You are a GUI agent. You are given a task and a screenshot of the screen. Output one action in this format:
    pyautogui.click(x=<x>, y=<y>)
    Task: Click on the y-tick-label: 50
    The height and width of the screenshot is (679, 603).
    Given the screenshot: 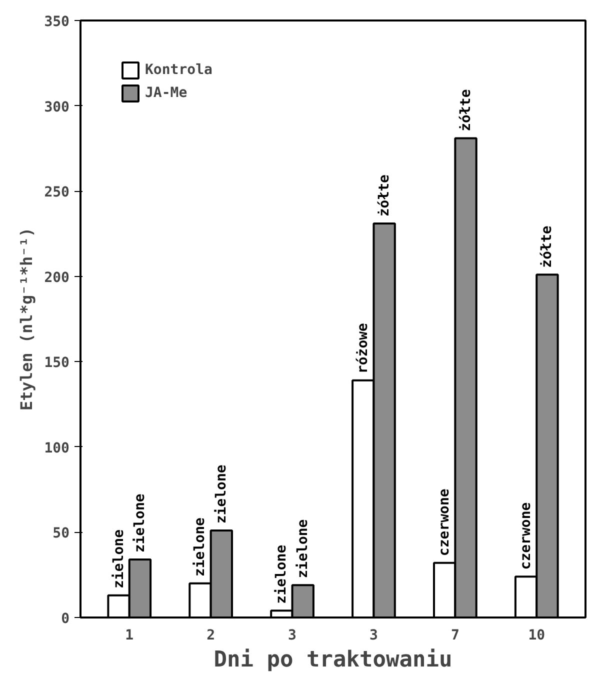 What is the action you would take?
    pyautogui.click(x=61, y=534)
    